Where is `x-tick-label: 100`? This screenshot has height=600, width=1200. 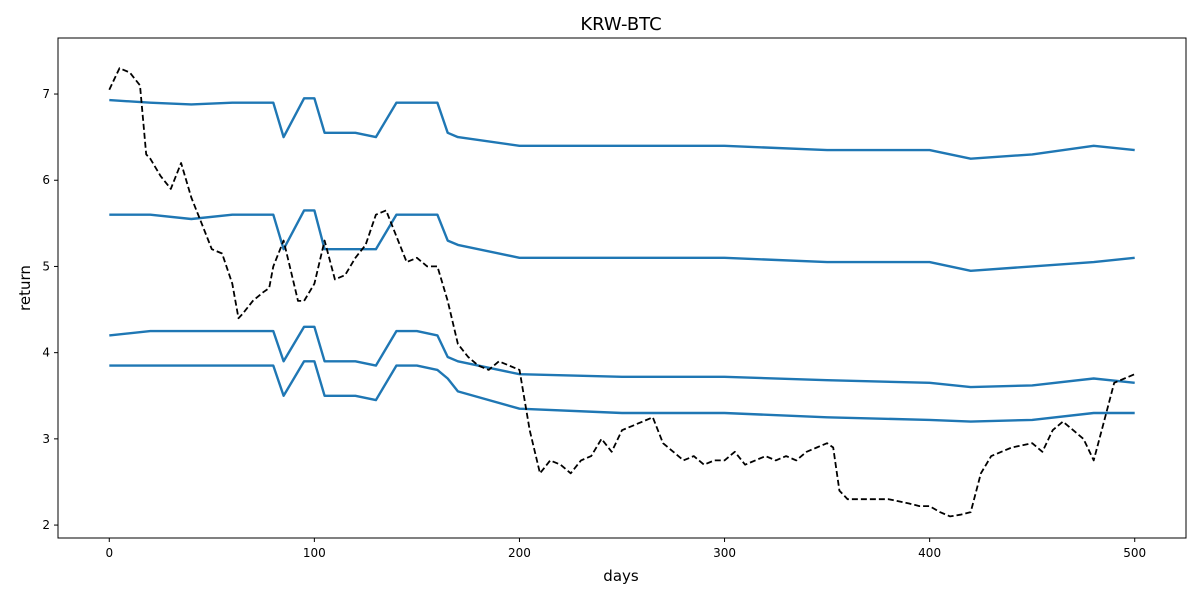 x-tick-label: 100 is located at coordinates (314, 553).